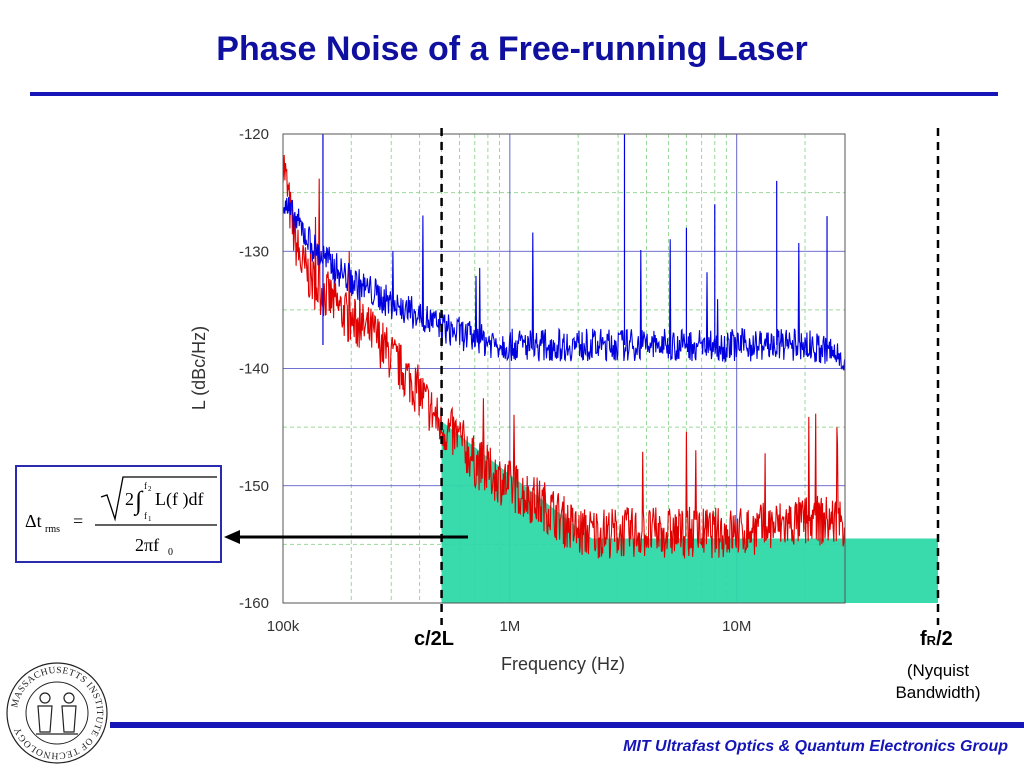 This screenshot has height=768, width=1024. What do you see at coordinates (434, 639) in the screenshot?
I see `c-over-2L-label: c/2L` at bounding box center [434, 639].